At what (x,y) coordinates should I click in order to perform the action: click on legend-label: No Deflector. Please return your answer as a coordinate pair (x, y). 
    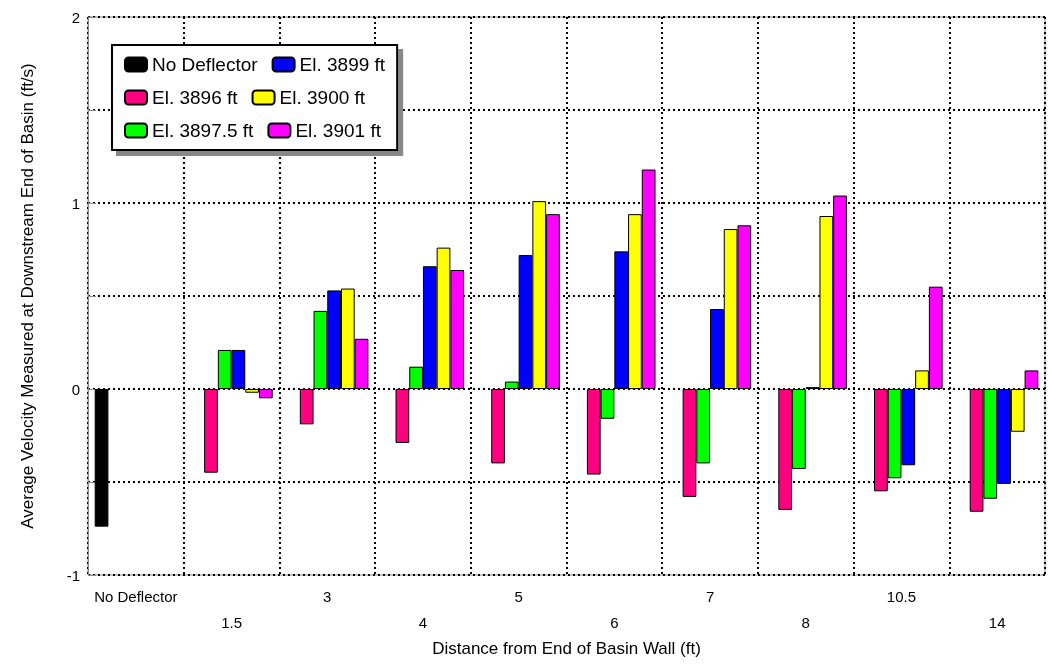
    Looking at the image, I should click on (205, 64).